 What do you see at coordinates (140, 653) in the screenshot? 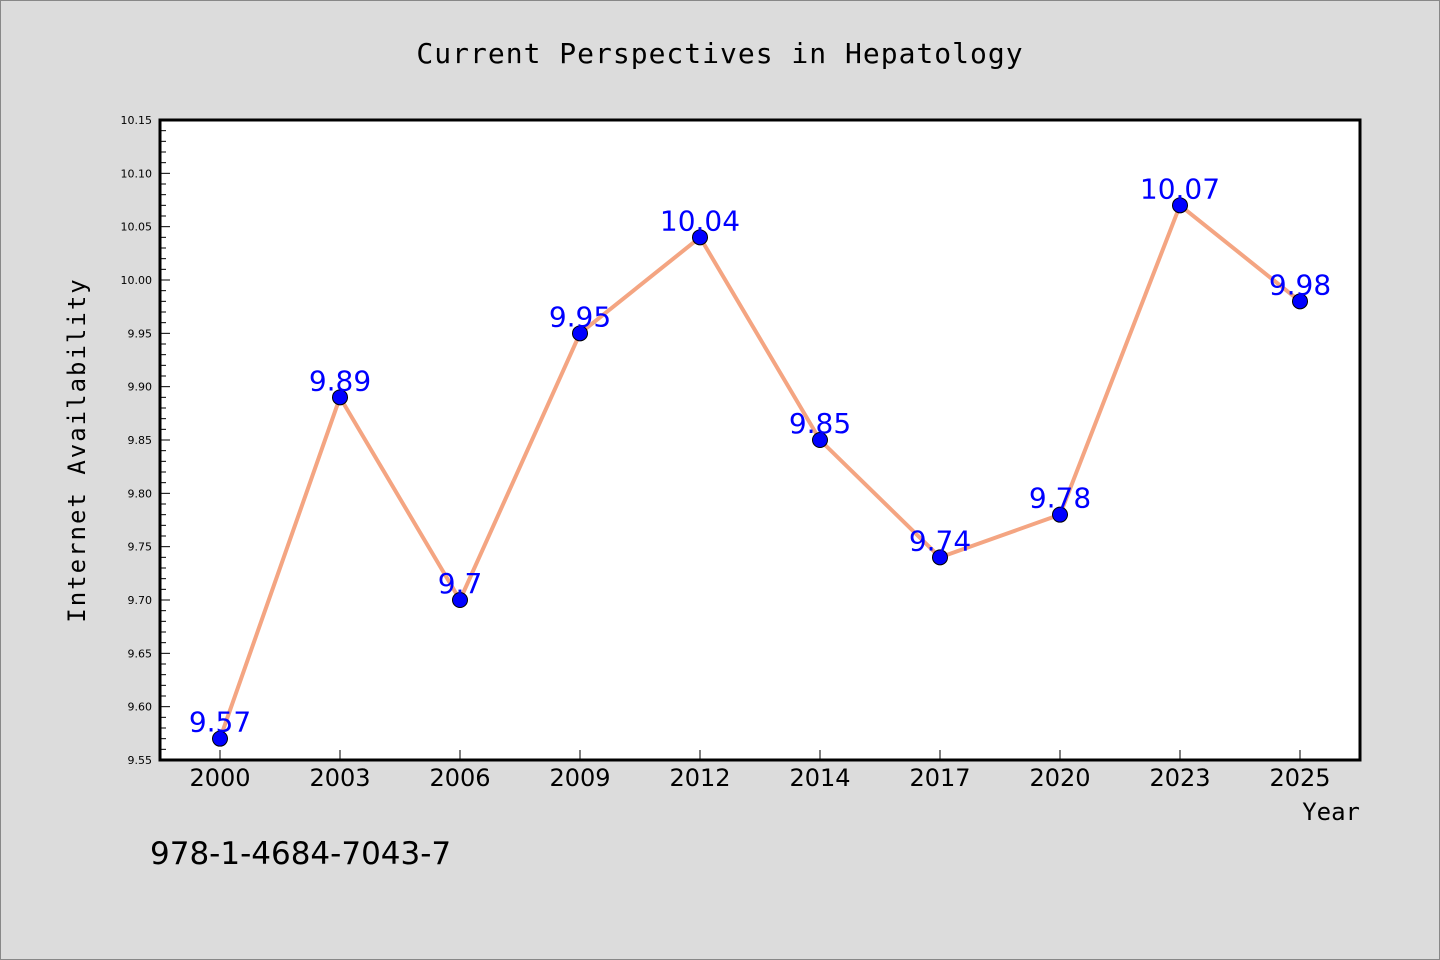
I see `y-tick-label: 9.65` at bounding box center [140, 653].